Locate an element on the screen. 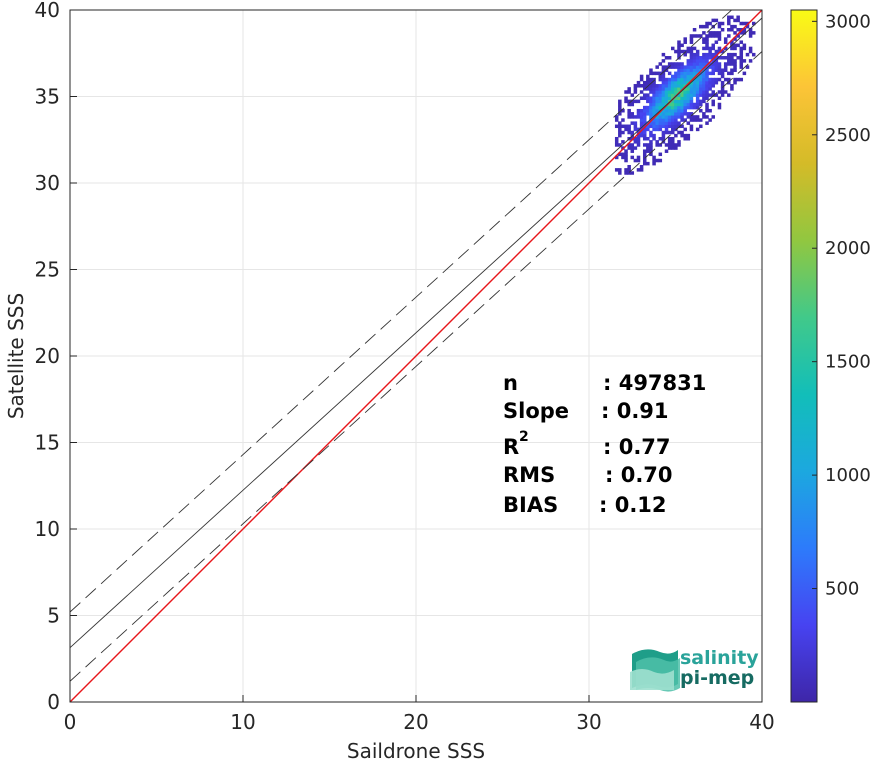 The height and width of the screenshot is (764, 879). colorbar-tick-label: 500 is located at coordinates (842, 589).